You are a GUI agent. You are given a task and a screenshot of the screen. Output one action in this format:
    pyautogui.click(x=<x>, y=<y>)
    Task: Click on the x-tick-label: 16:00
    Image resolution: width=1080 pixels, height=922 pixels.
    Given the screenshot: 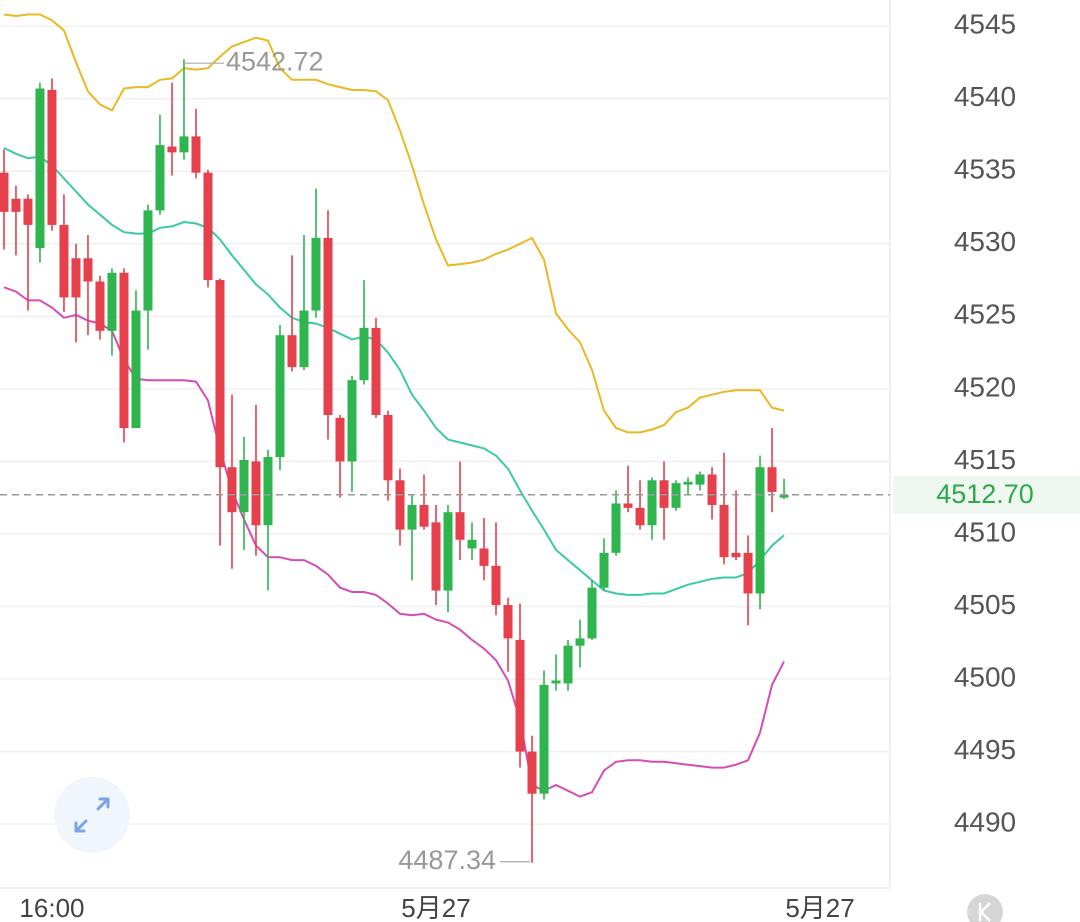 What is the action you would take?
    pyautogui.click(x=51, y=907)
    